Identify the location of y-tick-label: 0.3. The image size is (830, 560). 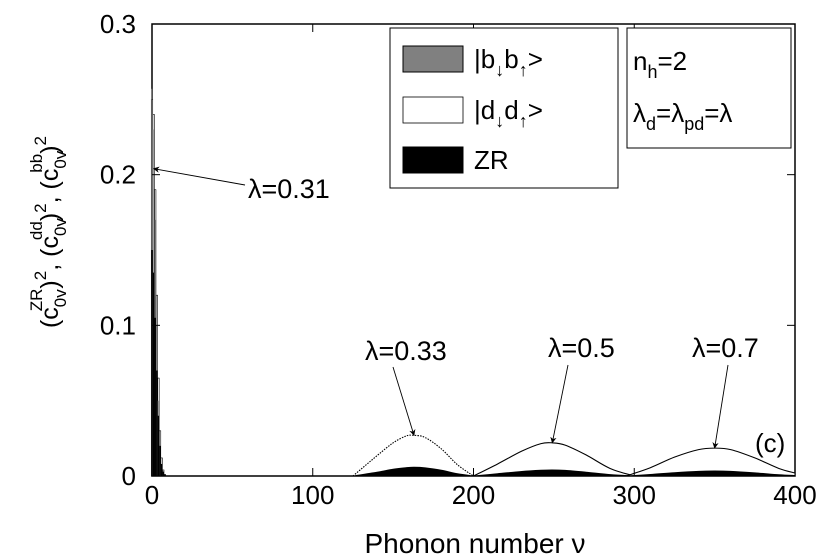
(118, 24).